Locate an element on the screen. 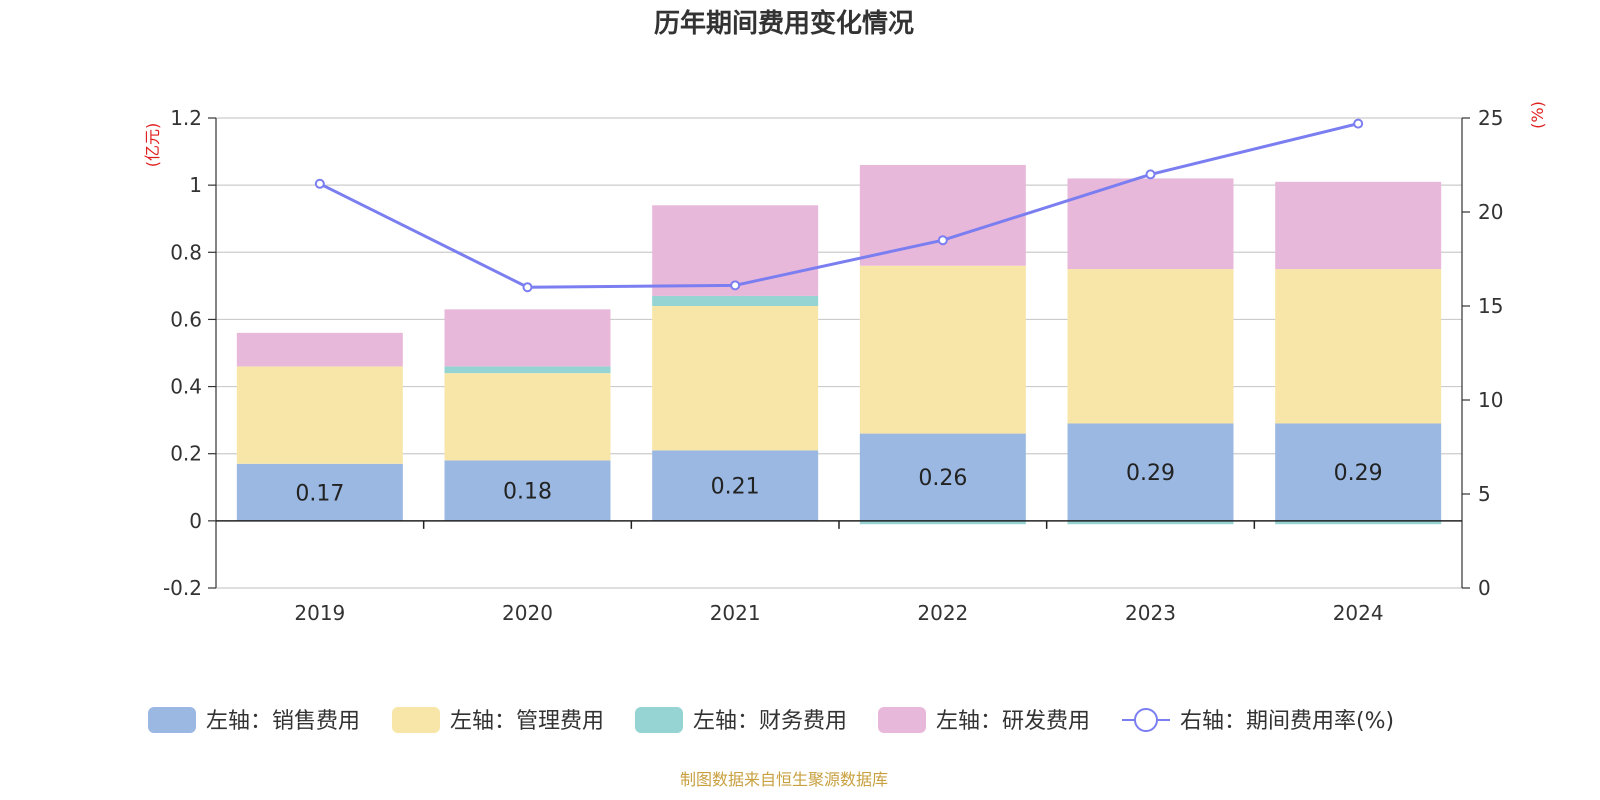 The height and width of the screenshot is (800, 1600). bar-2-2020 is located at coordinates (527, 370).